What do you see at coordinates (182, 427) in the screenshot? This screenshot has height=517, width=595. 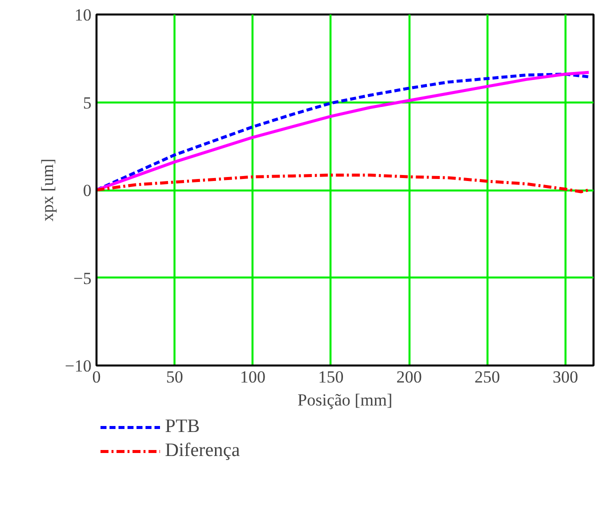 I see `legend-label: PTB` at bounding box center [182, 427].